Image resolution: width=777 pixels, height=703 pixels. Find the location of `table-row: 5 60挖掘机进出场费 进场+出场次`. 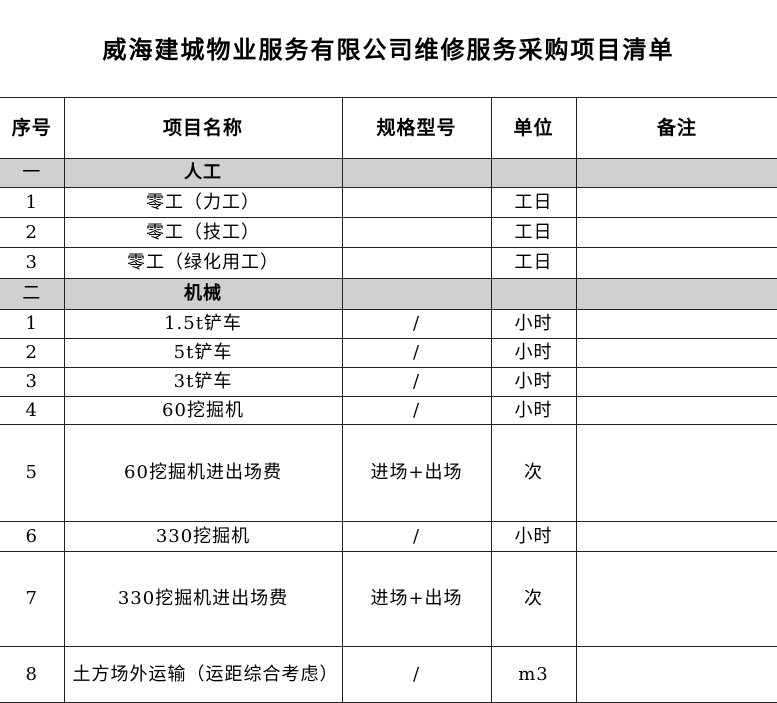

table-row: 5 60挖掘机进出场费 进场+出场次 is located at coordinates (388, 473).